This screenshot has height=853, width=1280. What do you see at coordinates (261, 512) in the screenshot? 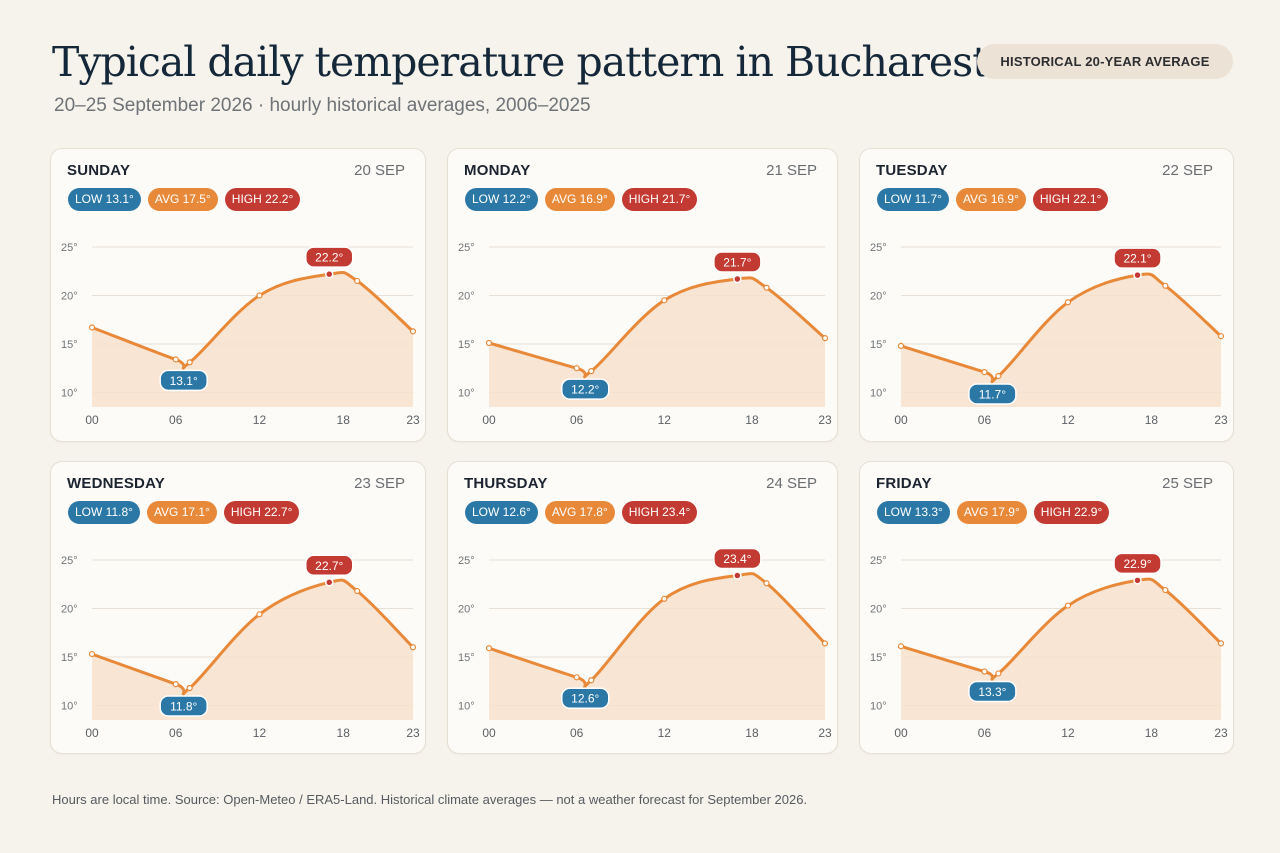
I see `high-badge: HIGH 22.7°` at bounding box center [261, 512].